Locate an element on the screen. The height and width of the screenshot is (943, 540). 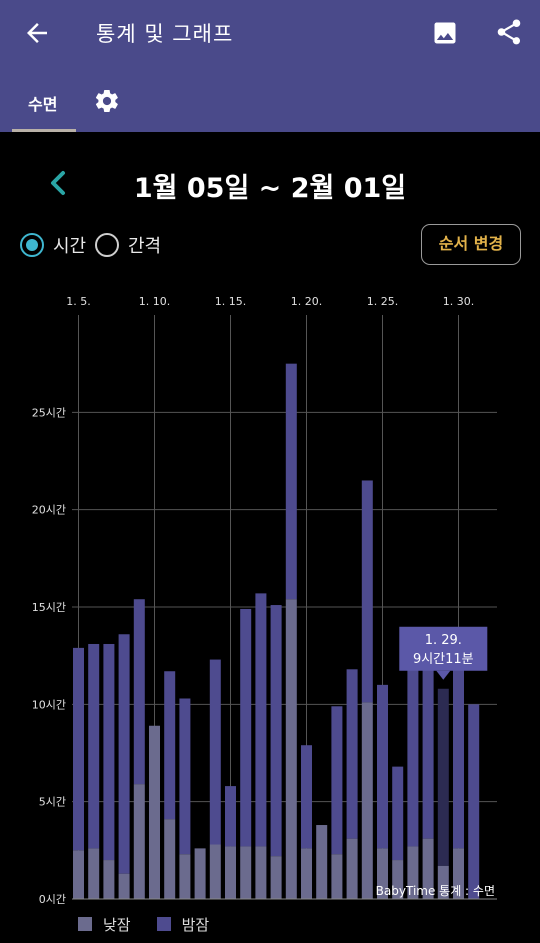
arrow-left-icon is located at coordinates (37, 33).